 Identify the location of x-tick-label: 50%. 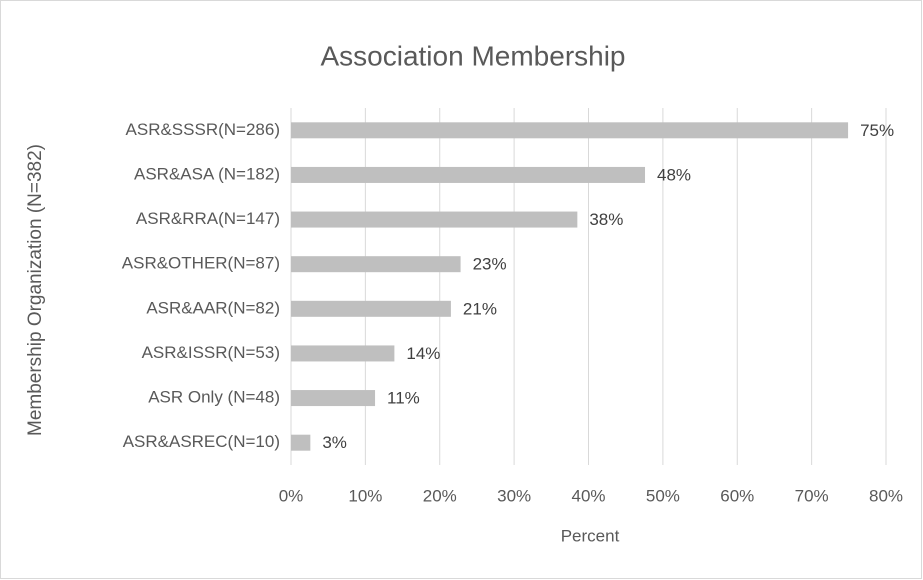
(663, 495).